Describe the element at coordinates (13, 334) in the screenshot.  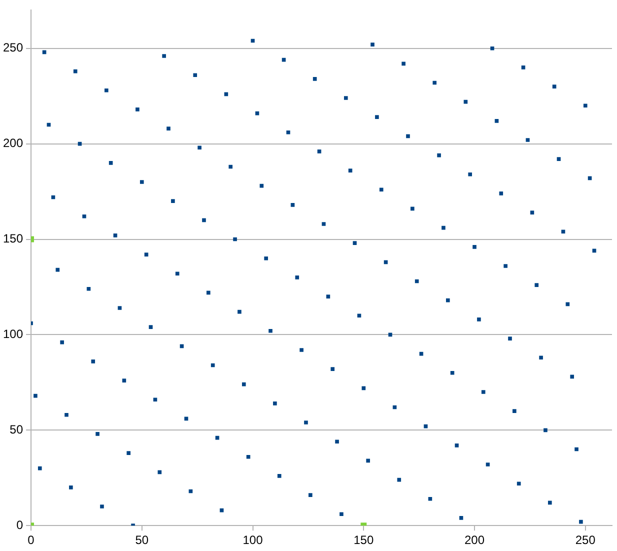
I see `y-tick-label: 100` at that location.